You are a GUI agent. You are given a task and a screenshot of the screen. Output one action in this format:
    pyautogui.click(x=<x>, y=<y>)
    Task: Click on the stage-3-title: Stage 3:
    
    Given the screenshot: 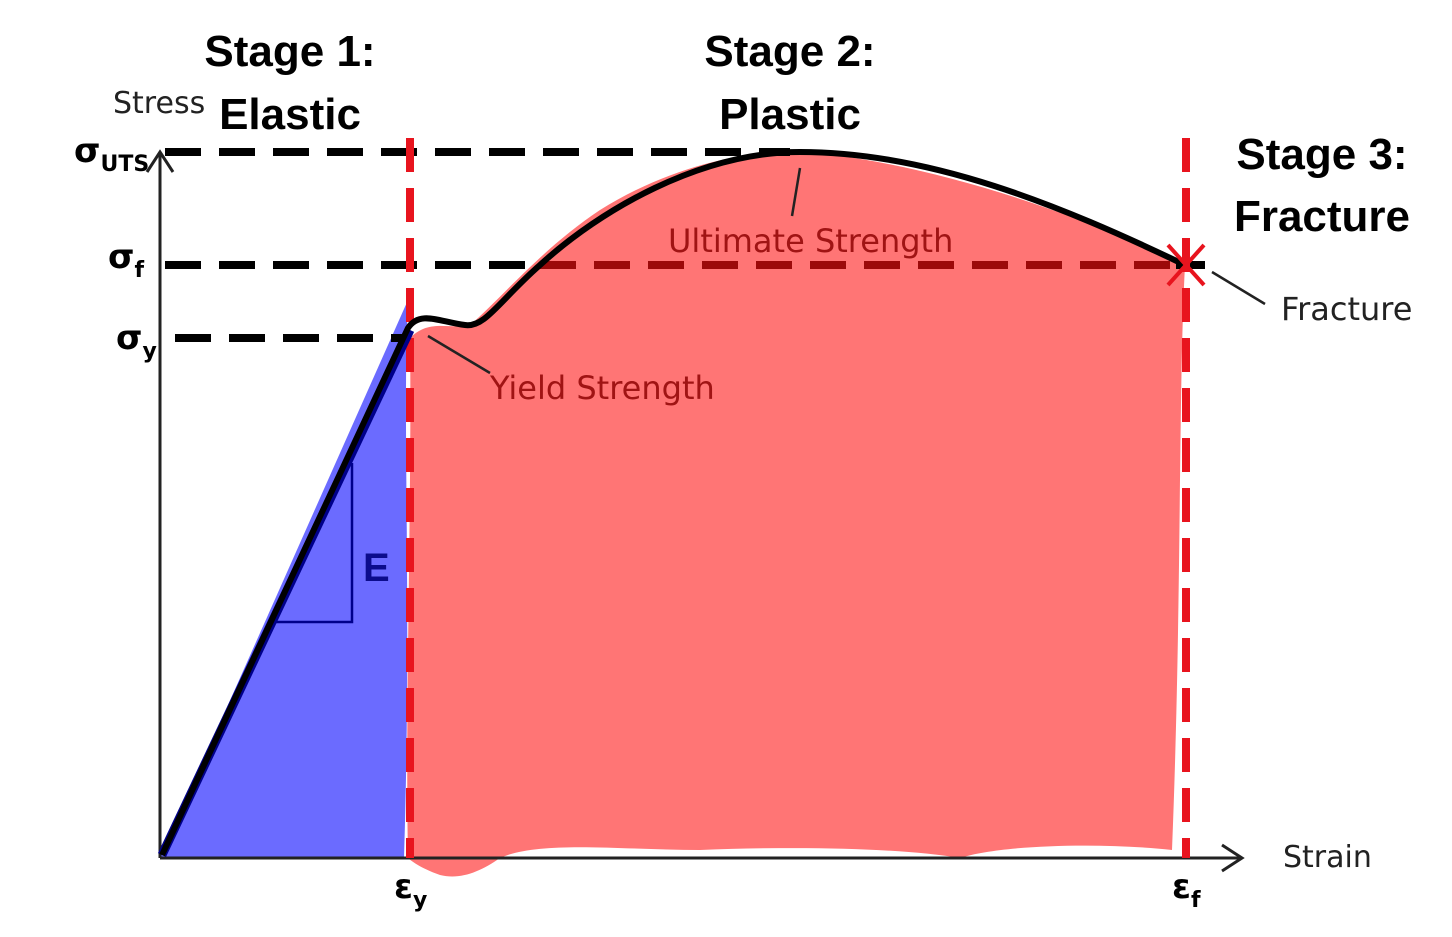 What is the action you would take?
    pyautogui.click(x=1321, y=154)
    